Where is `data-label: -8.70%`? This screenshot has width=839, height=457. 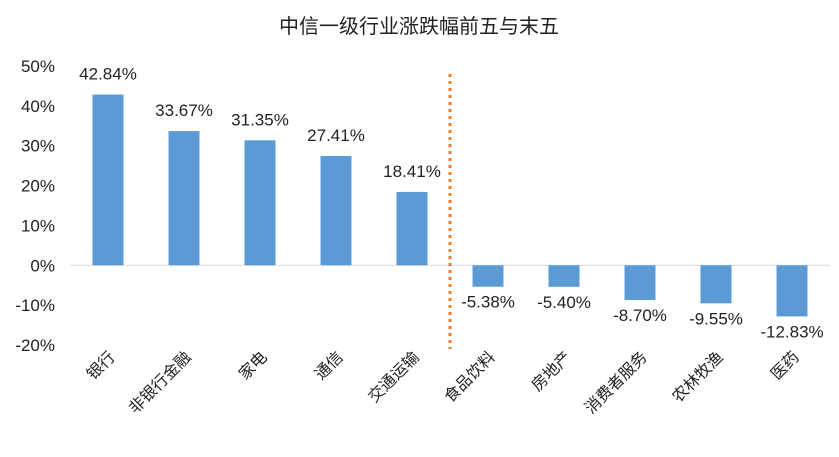 data-label: -8.70% is located at coordinates (640, 315).